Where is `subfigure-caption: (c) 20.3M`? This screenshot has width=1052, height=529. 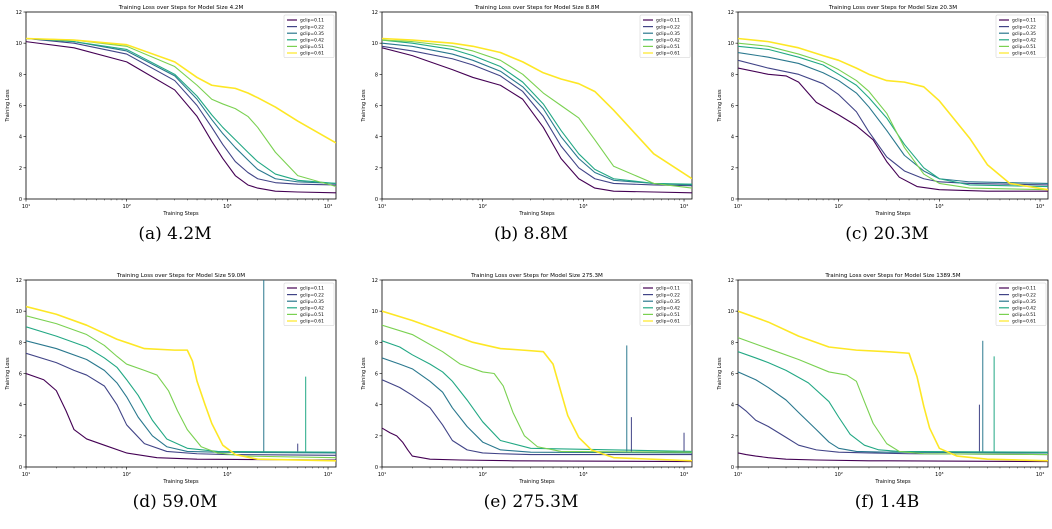 subfigure-caption: (c) 20.3M is located at coordinates (887, 234).